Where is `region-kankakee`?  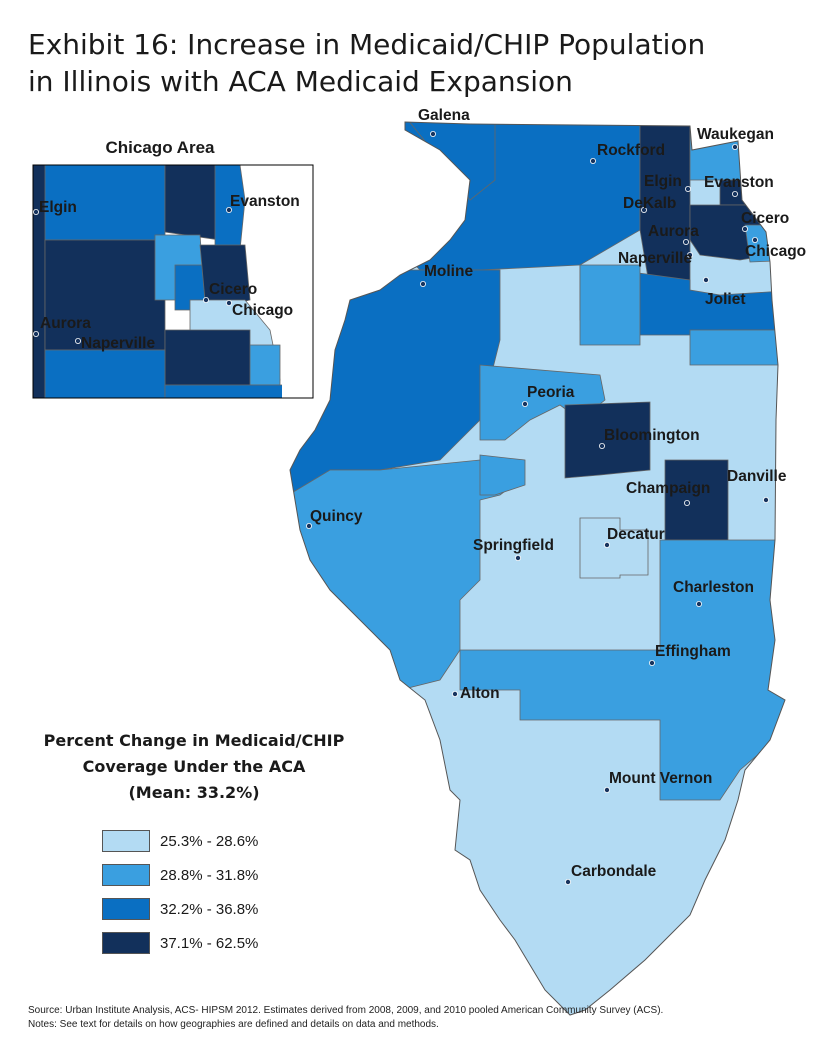
region-kankakee is located at coordinates (610, 305).